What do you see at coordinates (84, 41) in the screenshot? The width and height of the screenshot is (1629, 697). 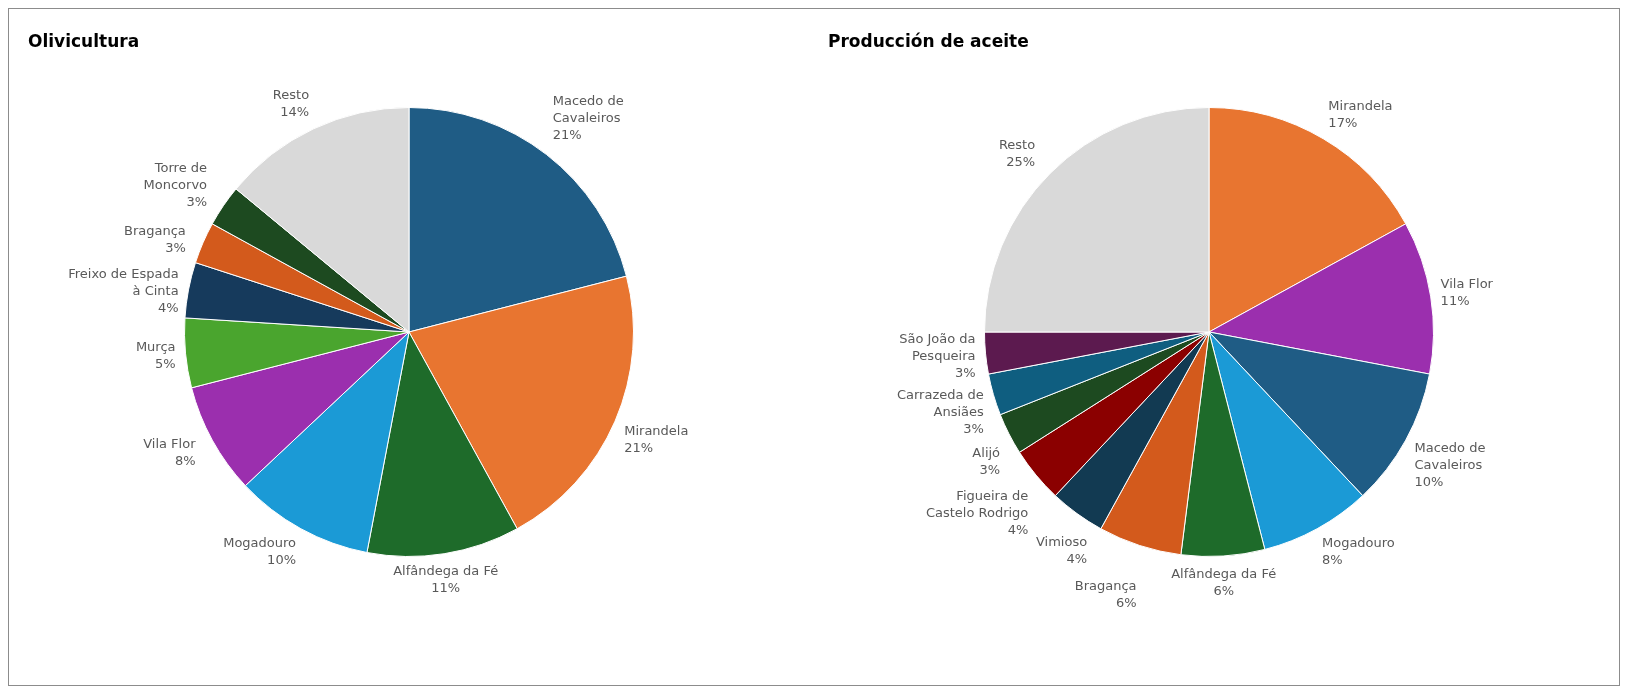 I see `chart-title: Olivicultura` at bounding box center [84, 41].